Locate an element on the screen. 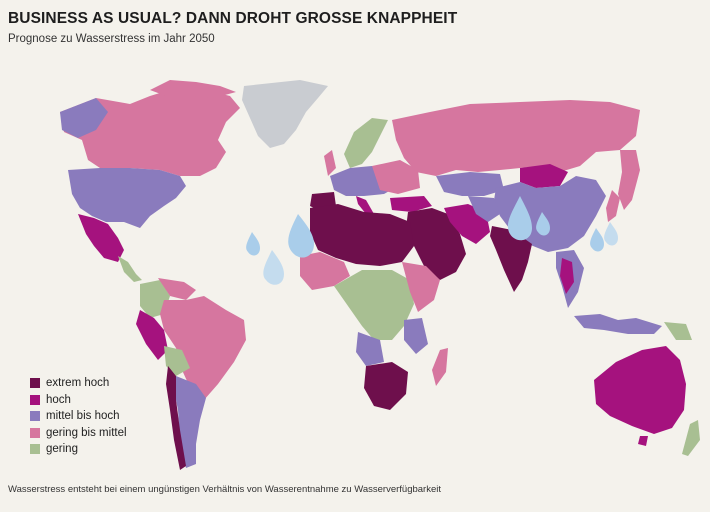 This screenshot has height=512, width=710. usa-region is located at coordinates (127, 198).